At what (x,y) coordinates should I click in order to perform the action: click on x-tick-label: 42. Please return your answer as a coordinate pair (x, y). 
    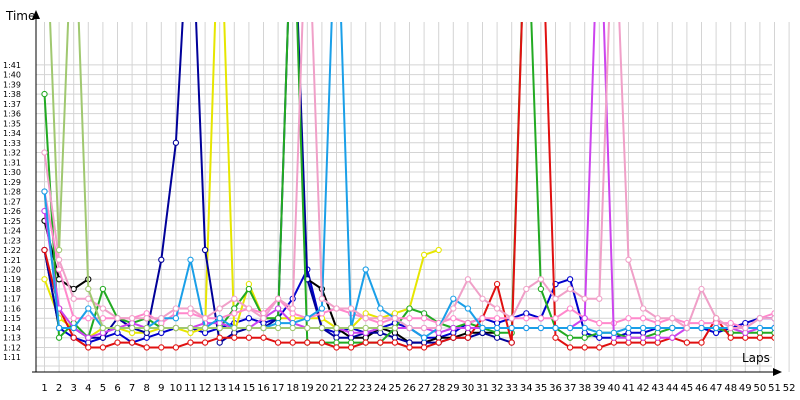
    Looking at the image, I should click on (643, 388).